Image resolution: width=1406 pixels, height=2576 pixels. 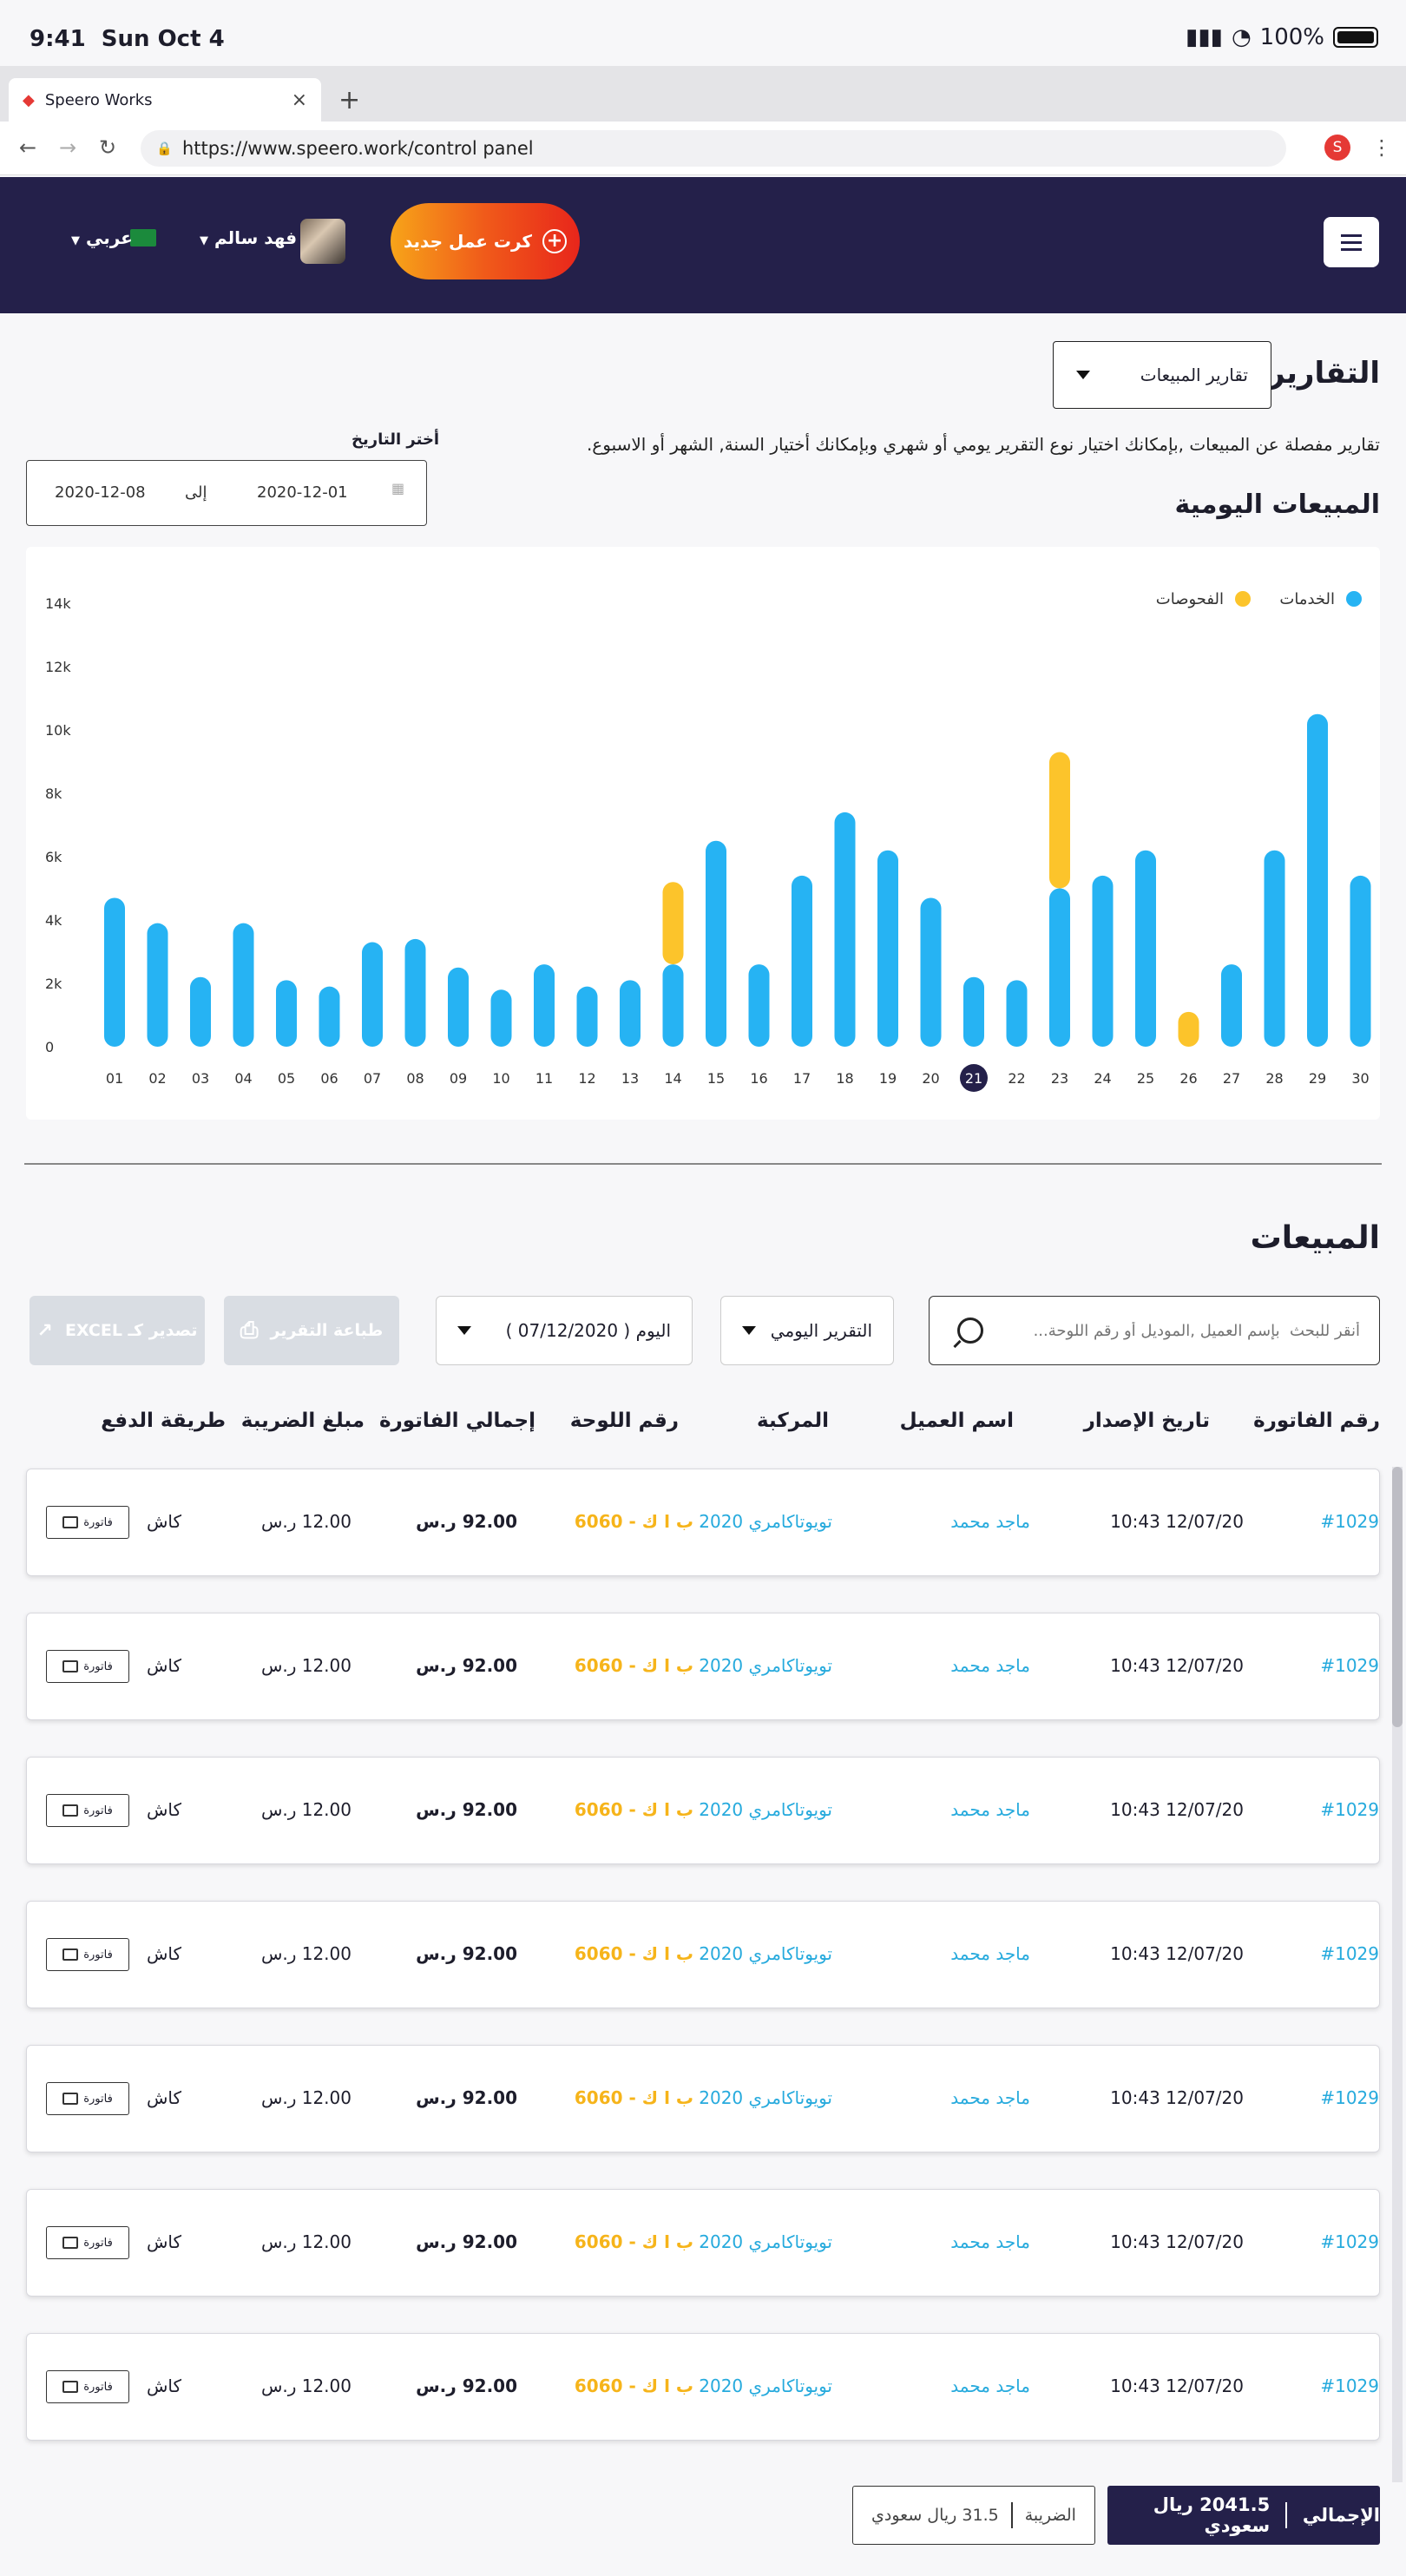 I want to click on x-tick-label: 11, so click(x=544, y=1078).